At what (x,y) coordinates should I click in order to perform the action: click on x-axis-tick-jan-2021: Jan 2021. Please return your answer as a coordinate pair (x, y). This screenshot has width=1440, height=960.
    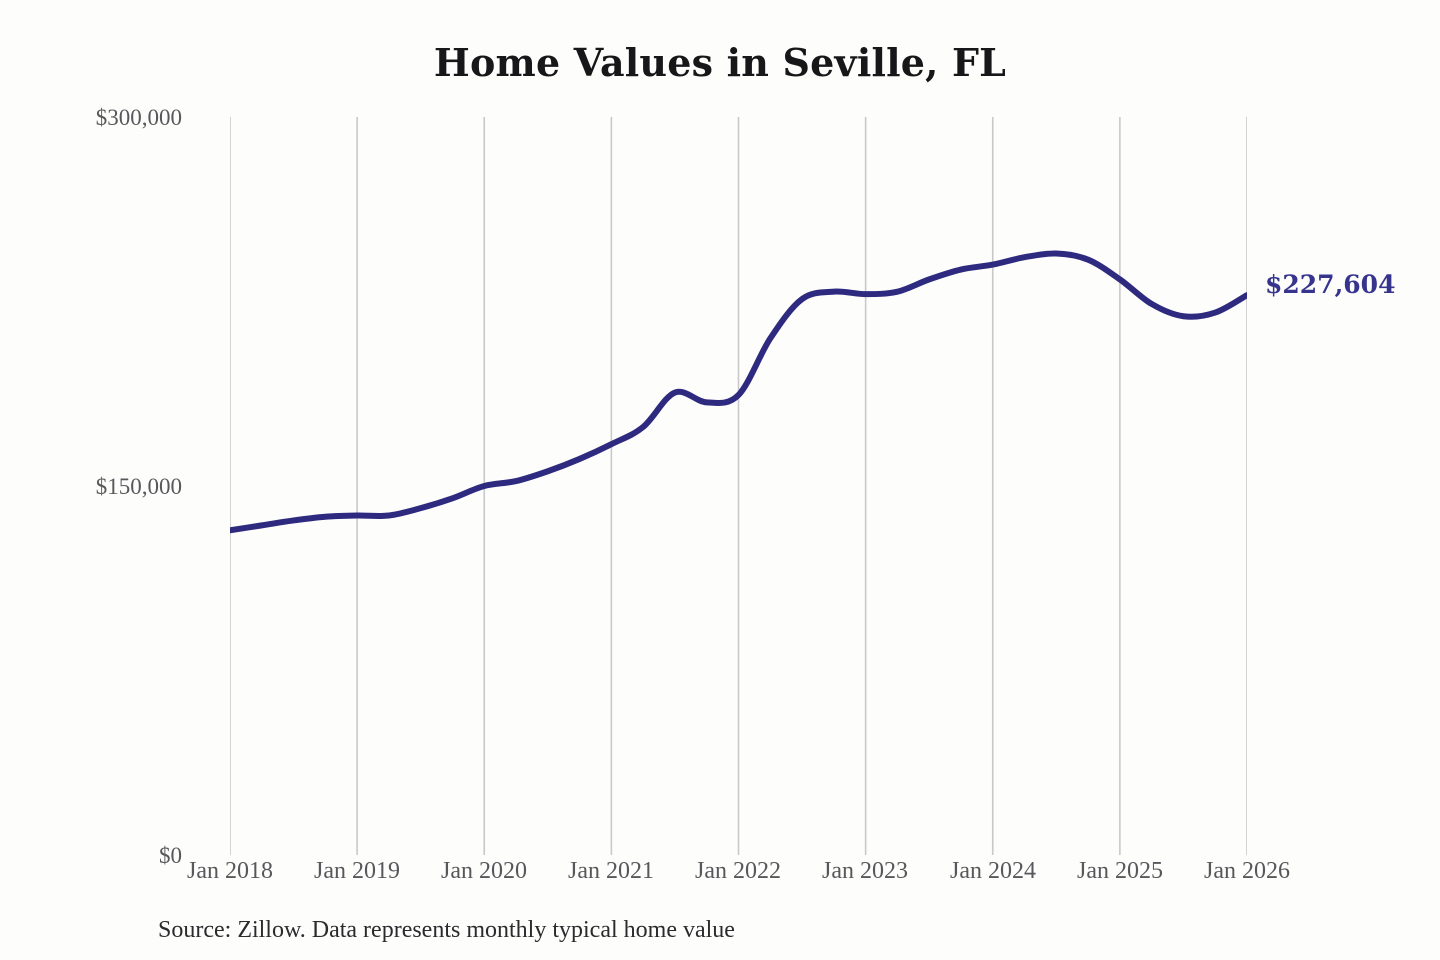
    Looking at the image, I should click on (611, 871).